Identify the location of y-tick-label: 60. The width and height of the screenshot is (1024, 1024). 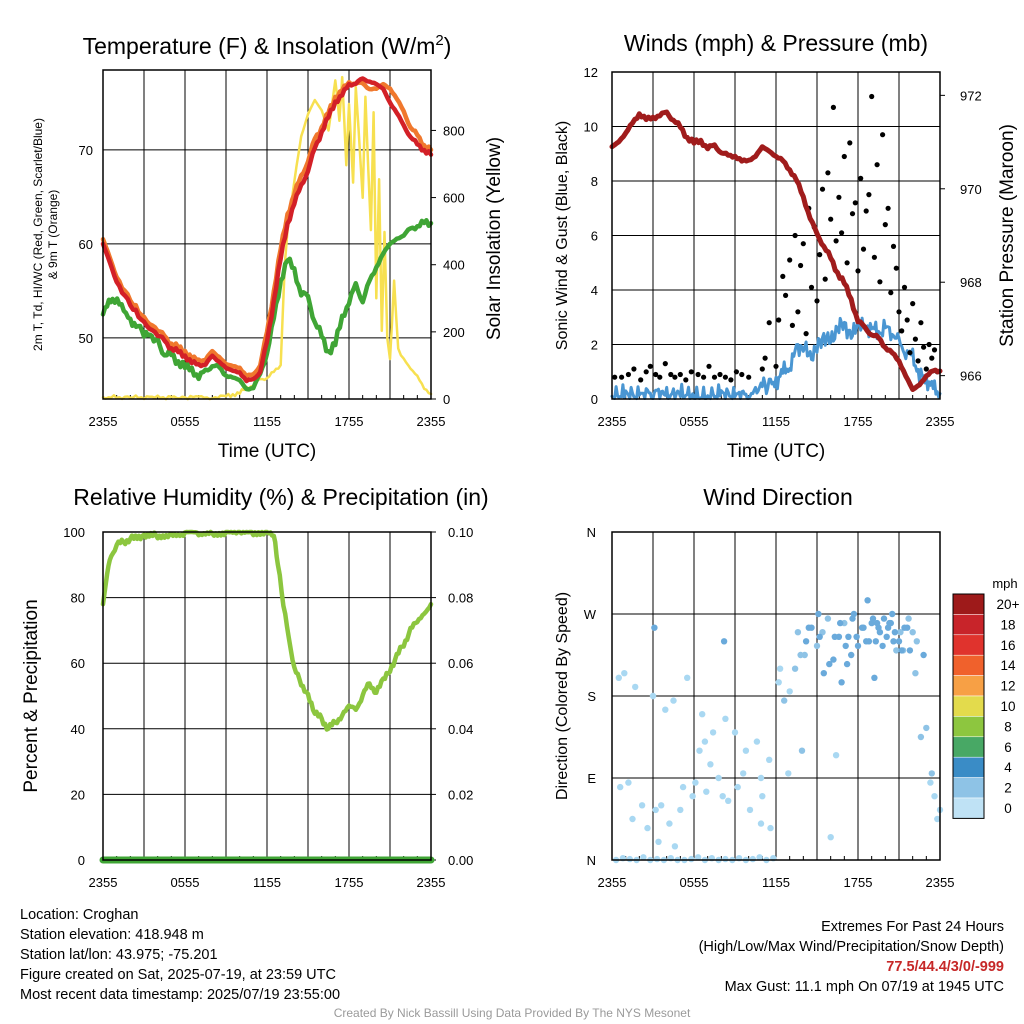
(78, 663).